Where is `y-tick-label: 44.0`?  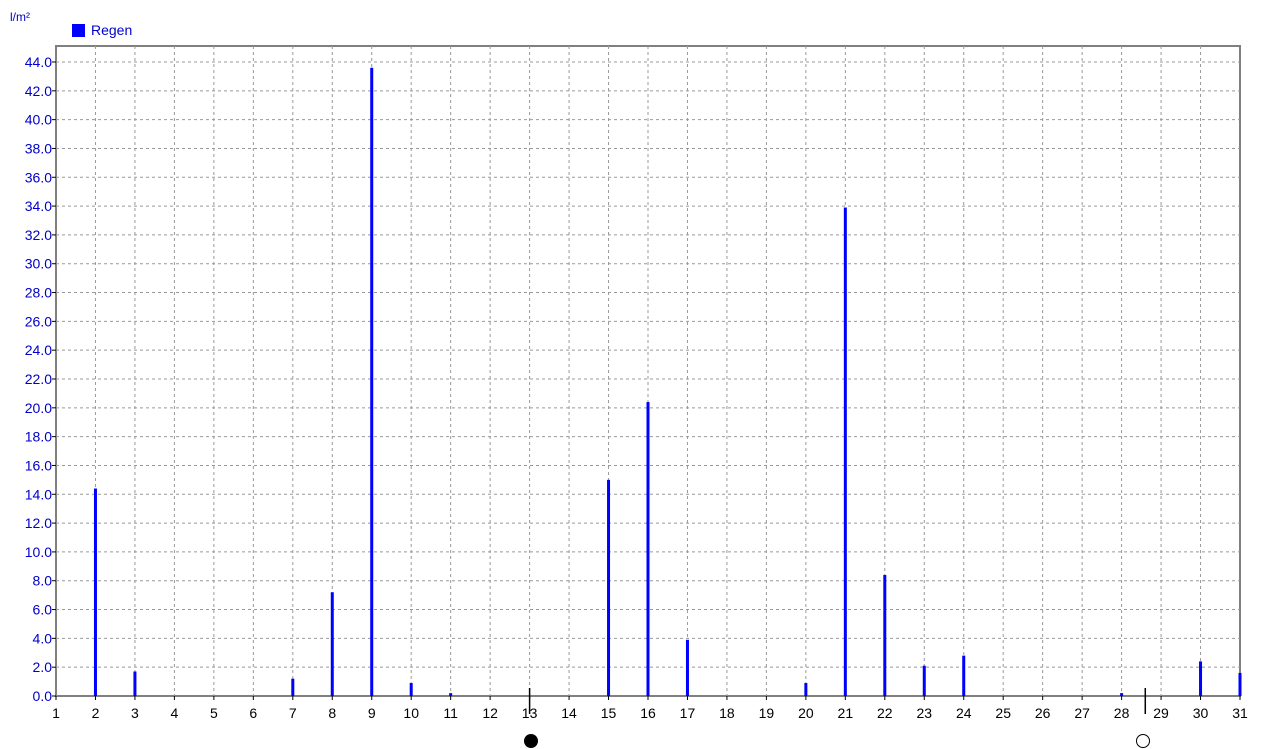
y-tick-label: 44.0 is located at coordinates (38, 62).